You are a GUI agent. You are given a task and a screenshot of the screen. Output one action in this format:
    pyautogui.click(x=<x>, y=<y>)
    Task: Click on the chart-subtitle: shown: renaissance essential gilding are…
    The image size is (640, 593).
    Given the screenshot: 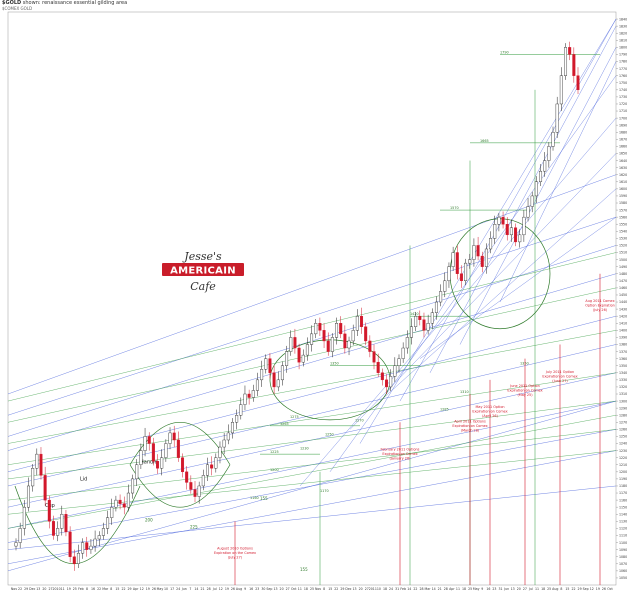 What is the action you would take?
    pyautogui.click(x=75, y=3)
    